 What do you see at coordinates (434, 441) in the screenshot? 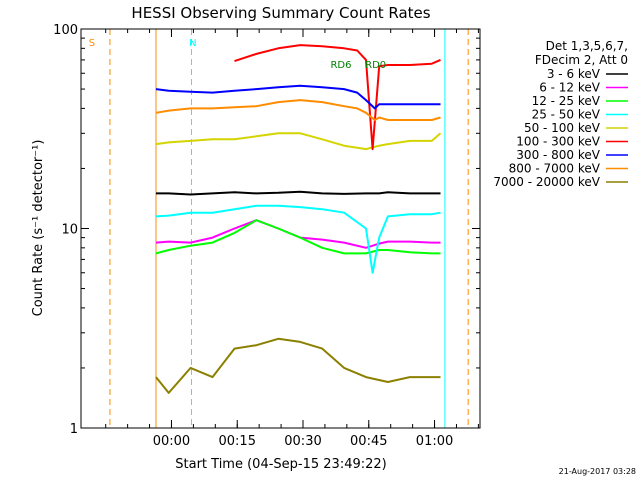
I see `x-tick-label-01-00: 01:00` at bounding box center [434, 441].